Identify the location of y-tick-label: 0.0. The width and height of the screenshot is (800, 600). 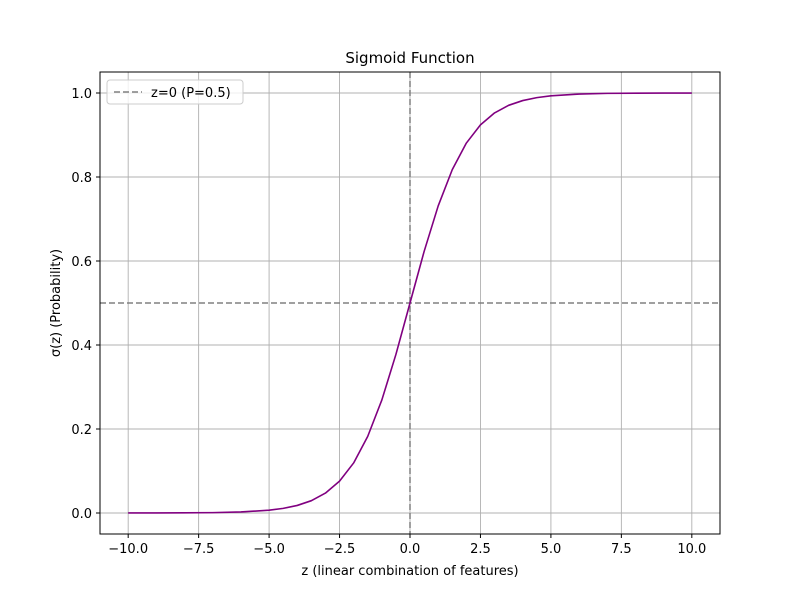
(81, 514).